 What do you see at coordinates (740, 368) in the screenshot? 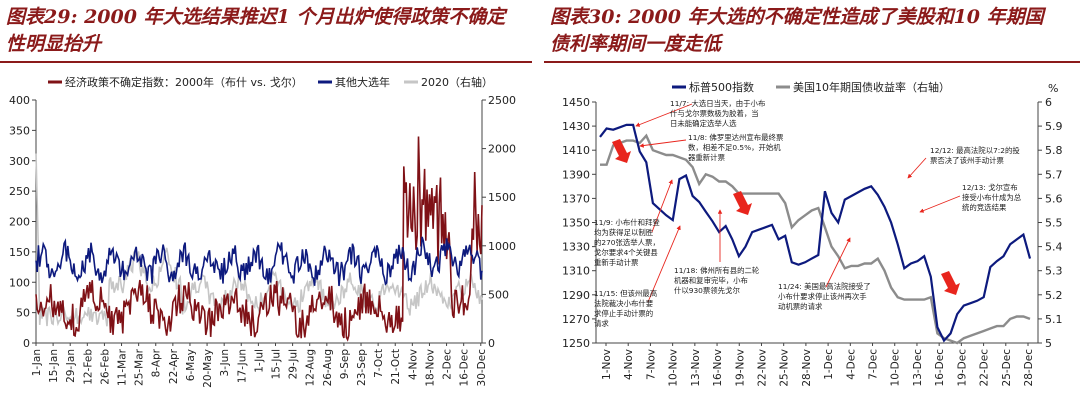
I see `x-tick-label: 19-Nov` at bounding box center [740, 368].